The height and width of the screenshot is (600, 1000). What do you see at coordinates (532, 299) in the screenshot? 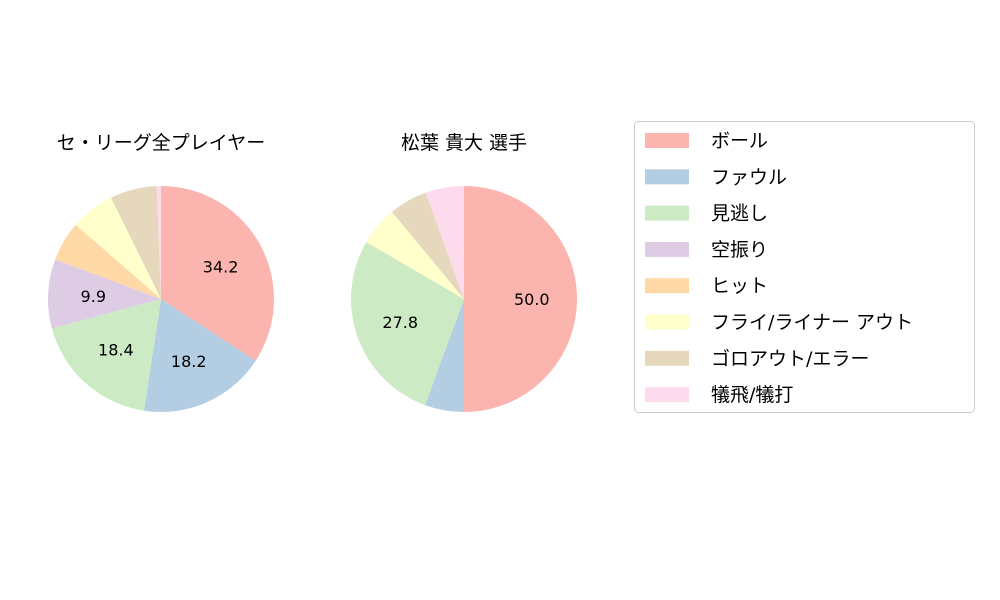
I see `slice-label: 50.0` at bounding box center [532, 299].